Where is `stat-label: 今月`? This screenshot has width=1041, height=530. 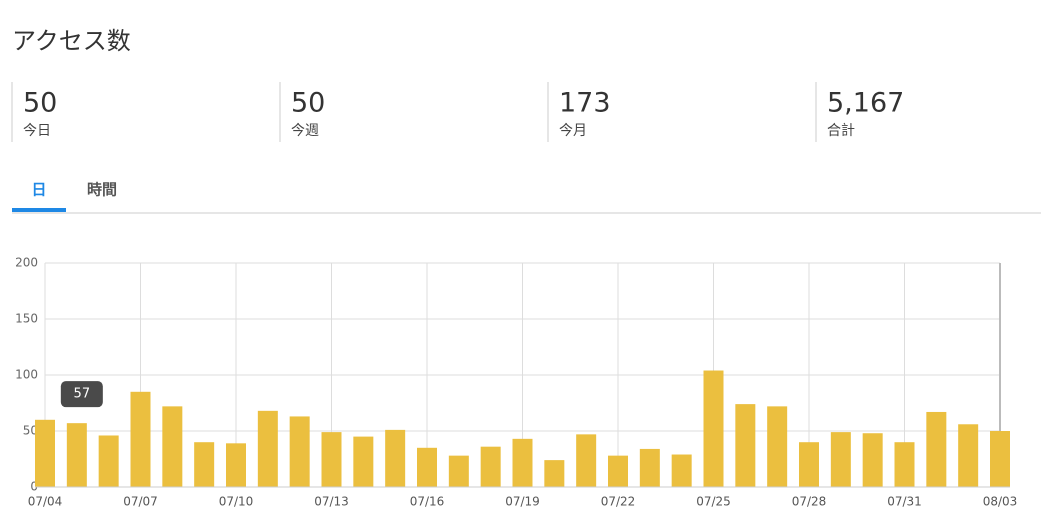
stat-label: 今月 is located at coordinates (573, 131).